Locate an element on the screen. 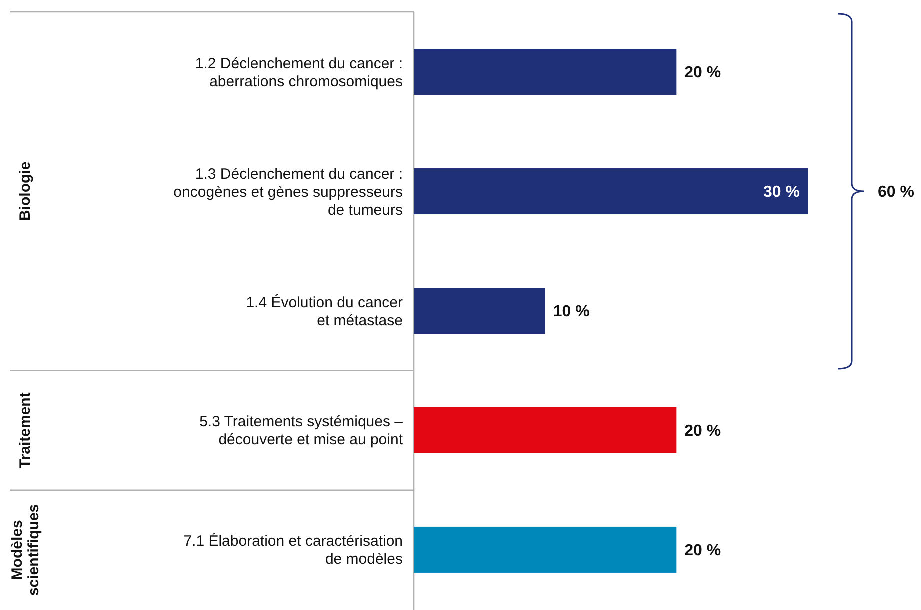  text: Modèles scientifiques is located at coordinates (25, 550).